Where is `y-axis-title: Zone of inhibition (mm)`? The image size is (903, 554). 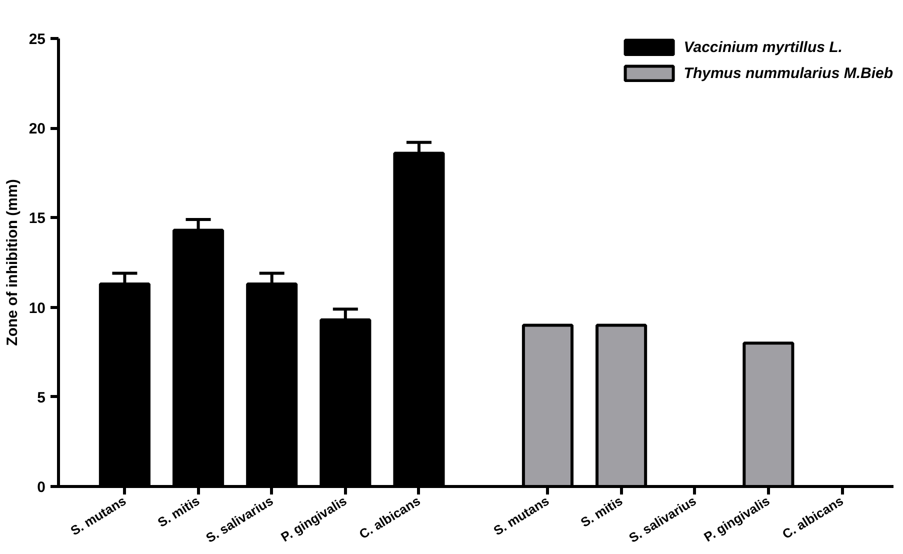 y-axis-title: Zone of inhibition (mm) is located at coordinates (12, 262).